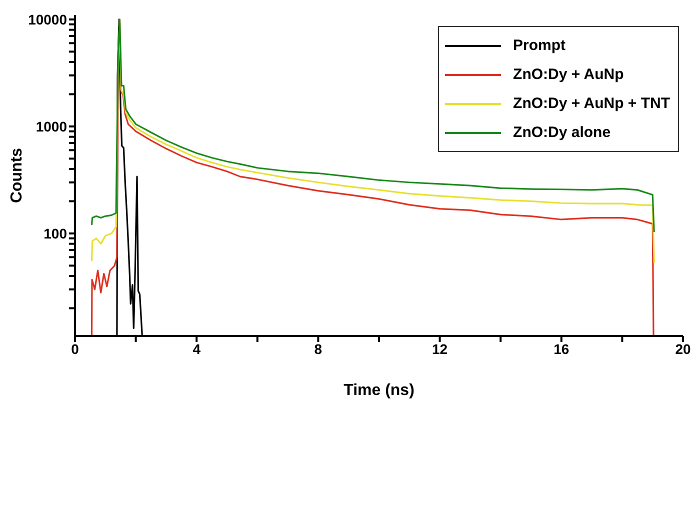 This screenshot has height=527, width=691. I want to click on x-tick-label: 0, so click(75, 348).